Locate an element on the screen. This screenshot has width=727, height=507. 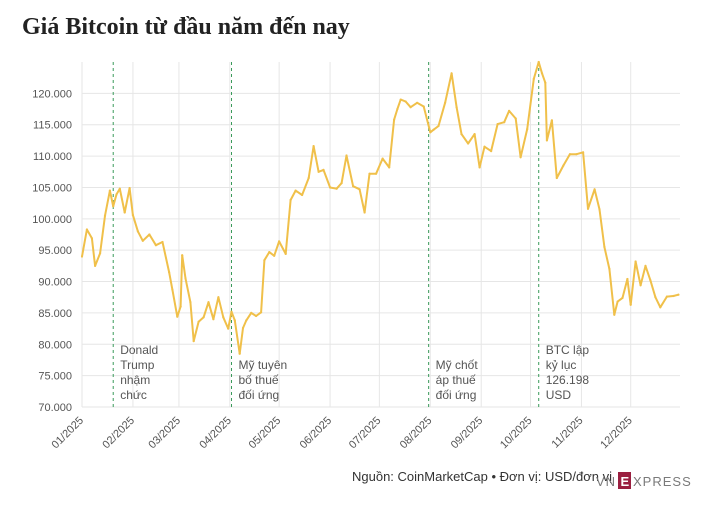
event-label: BTC lập kỷ lục 126.198 USD is located at coordinates (568, 372).